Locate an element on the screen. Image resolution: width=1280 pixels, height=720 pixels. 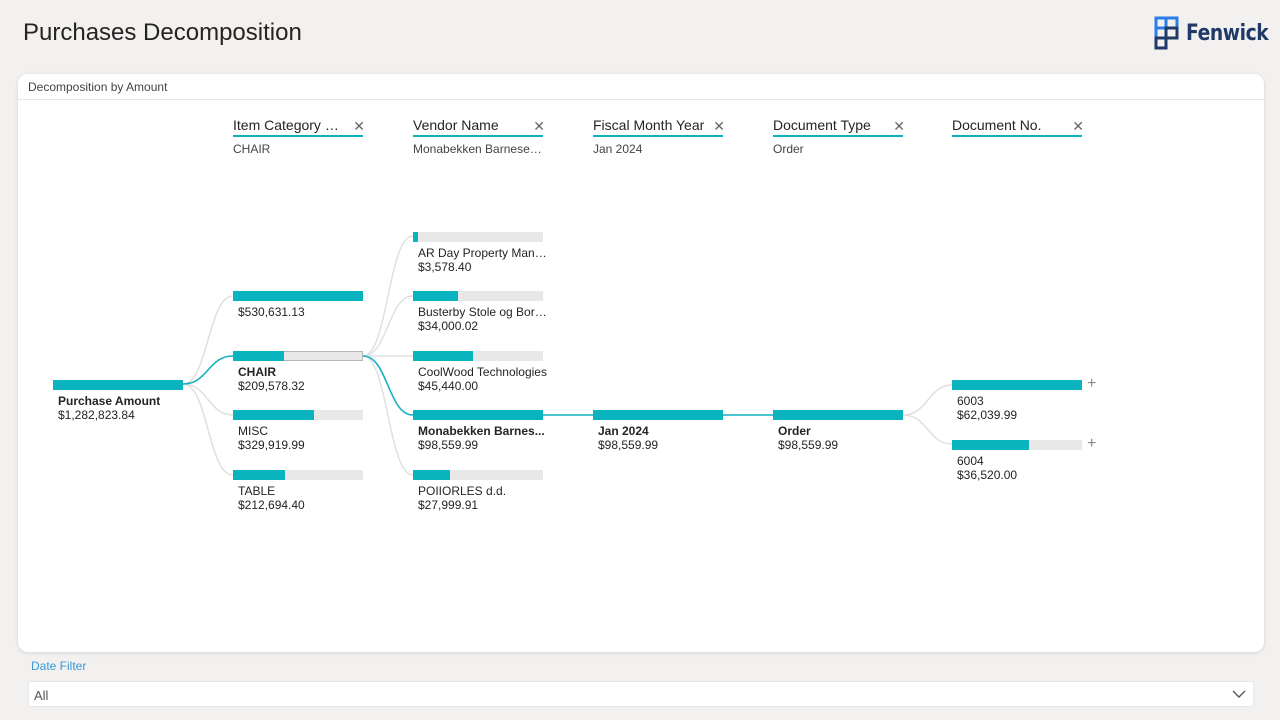
node-value: $36,520.00 is located at coordinates (987, 475).